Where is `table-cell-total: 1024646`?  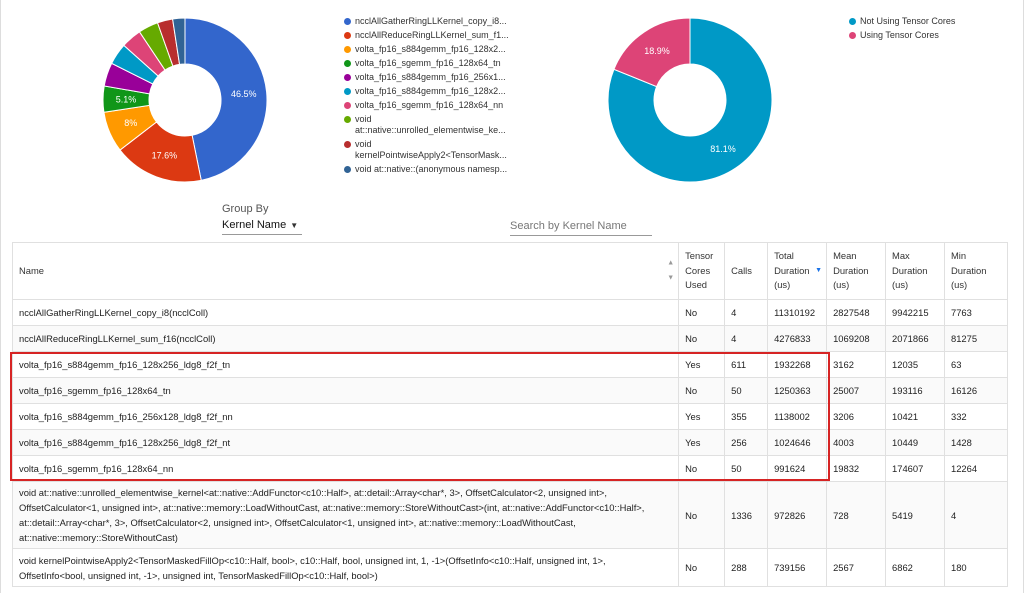 table-cell-total: 1024646 is located at coordinates (797, 442).